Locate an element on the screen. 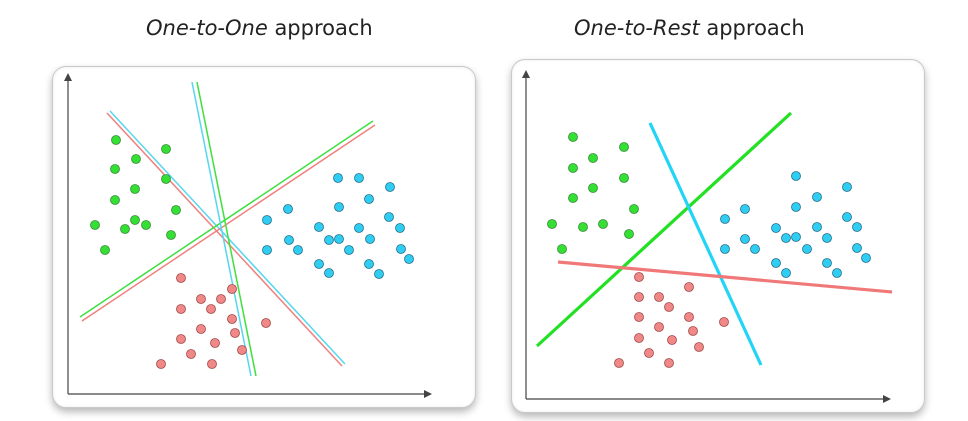 This screenshot has width=968, height=421. green-cluster is located at coordinates (135, 195).